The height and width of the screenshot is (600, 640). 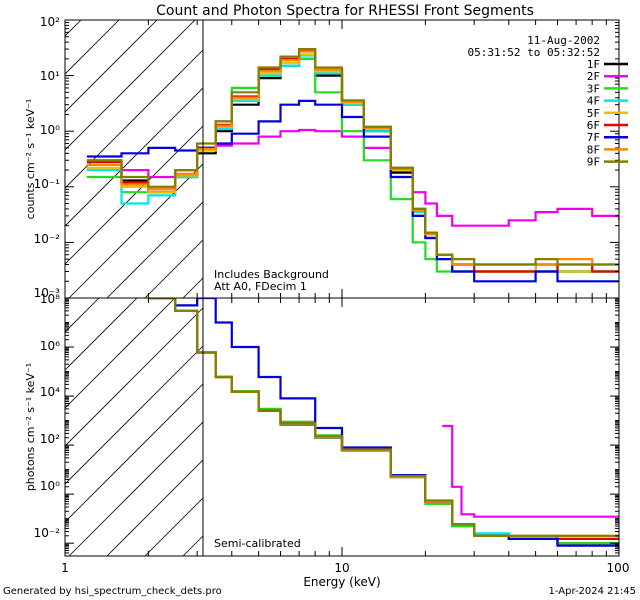 I want to click on x-tick-labels: 1 10 100, so click(x=345, y=568).